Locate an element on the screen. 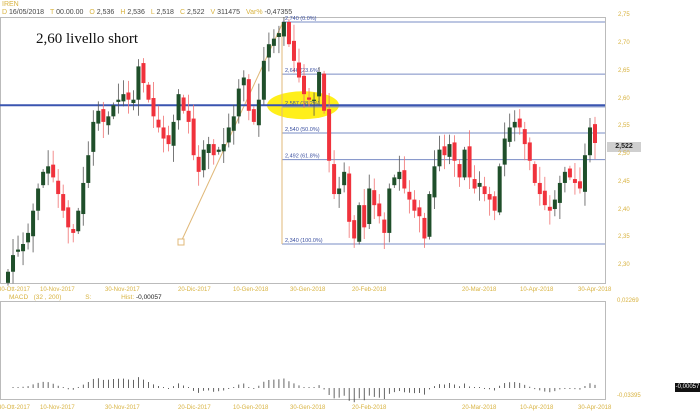 This screenshot has height=414, width=700. y-tick-label: 2,55 is located at coordinates (624, 126).